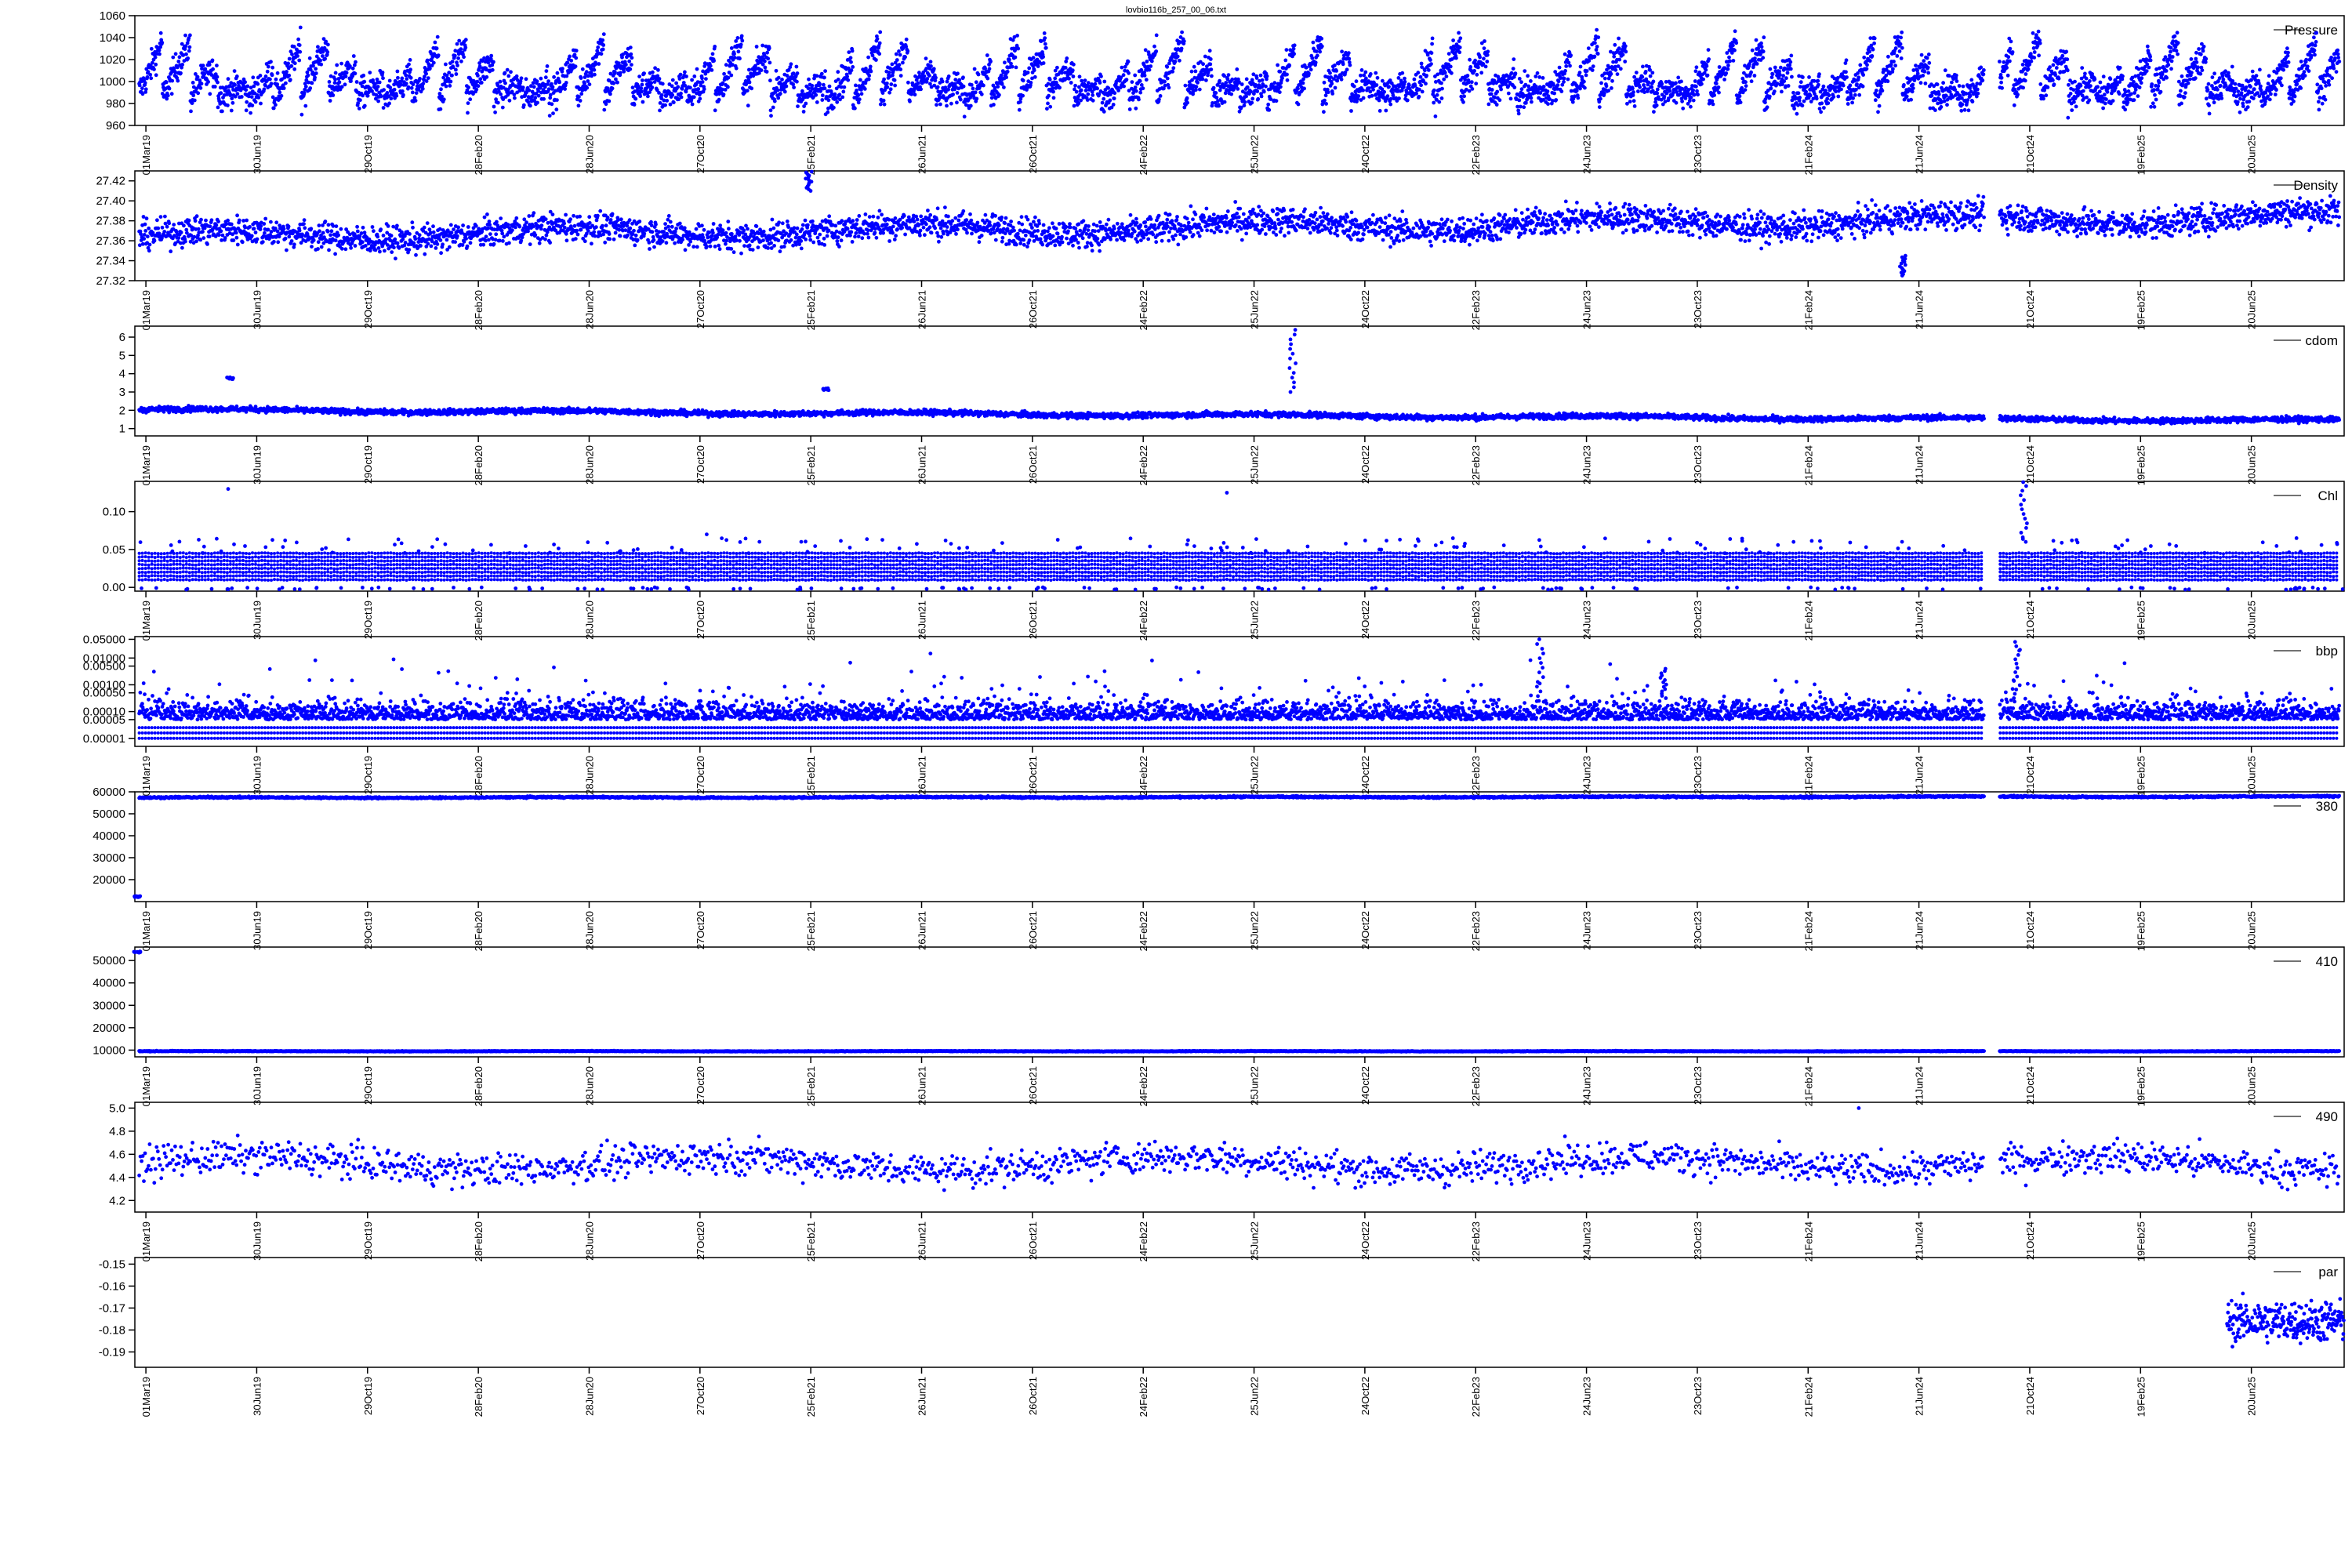 The height and width of the screenshot is (1568, 2352). What do you see at coordinates (257, 154) in the screenshot?
I see `x-tick-label: 30Jun19` at bounding box center [257, 154].